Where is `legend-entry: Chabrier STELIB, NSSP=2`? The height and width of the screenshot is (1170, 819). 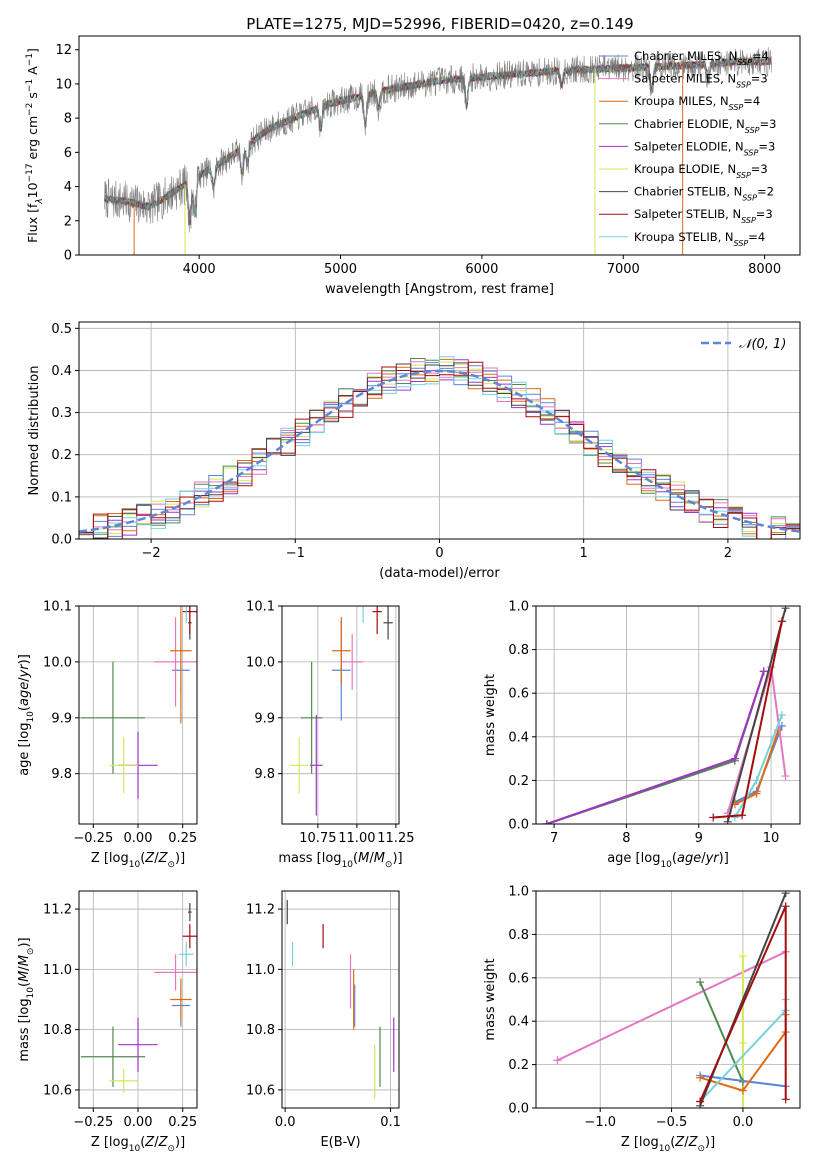
legend-entry: Chabrier STELIB, NSSP=2 is located at coordinates (704, 194).